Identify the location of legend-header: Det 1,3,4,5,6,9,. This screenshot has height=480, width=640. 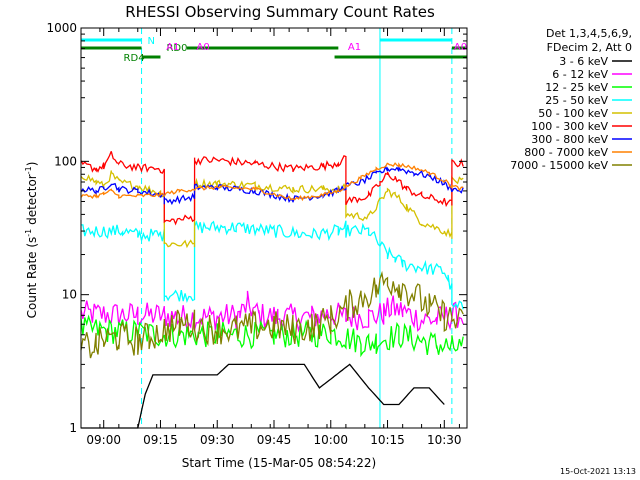
(589, 33).